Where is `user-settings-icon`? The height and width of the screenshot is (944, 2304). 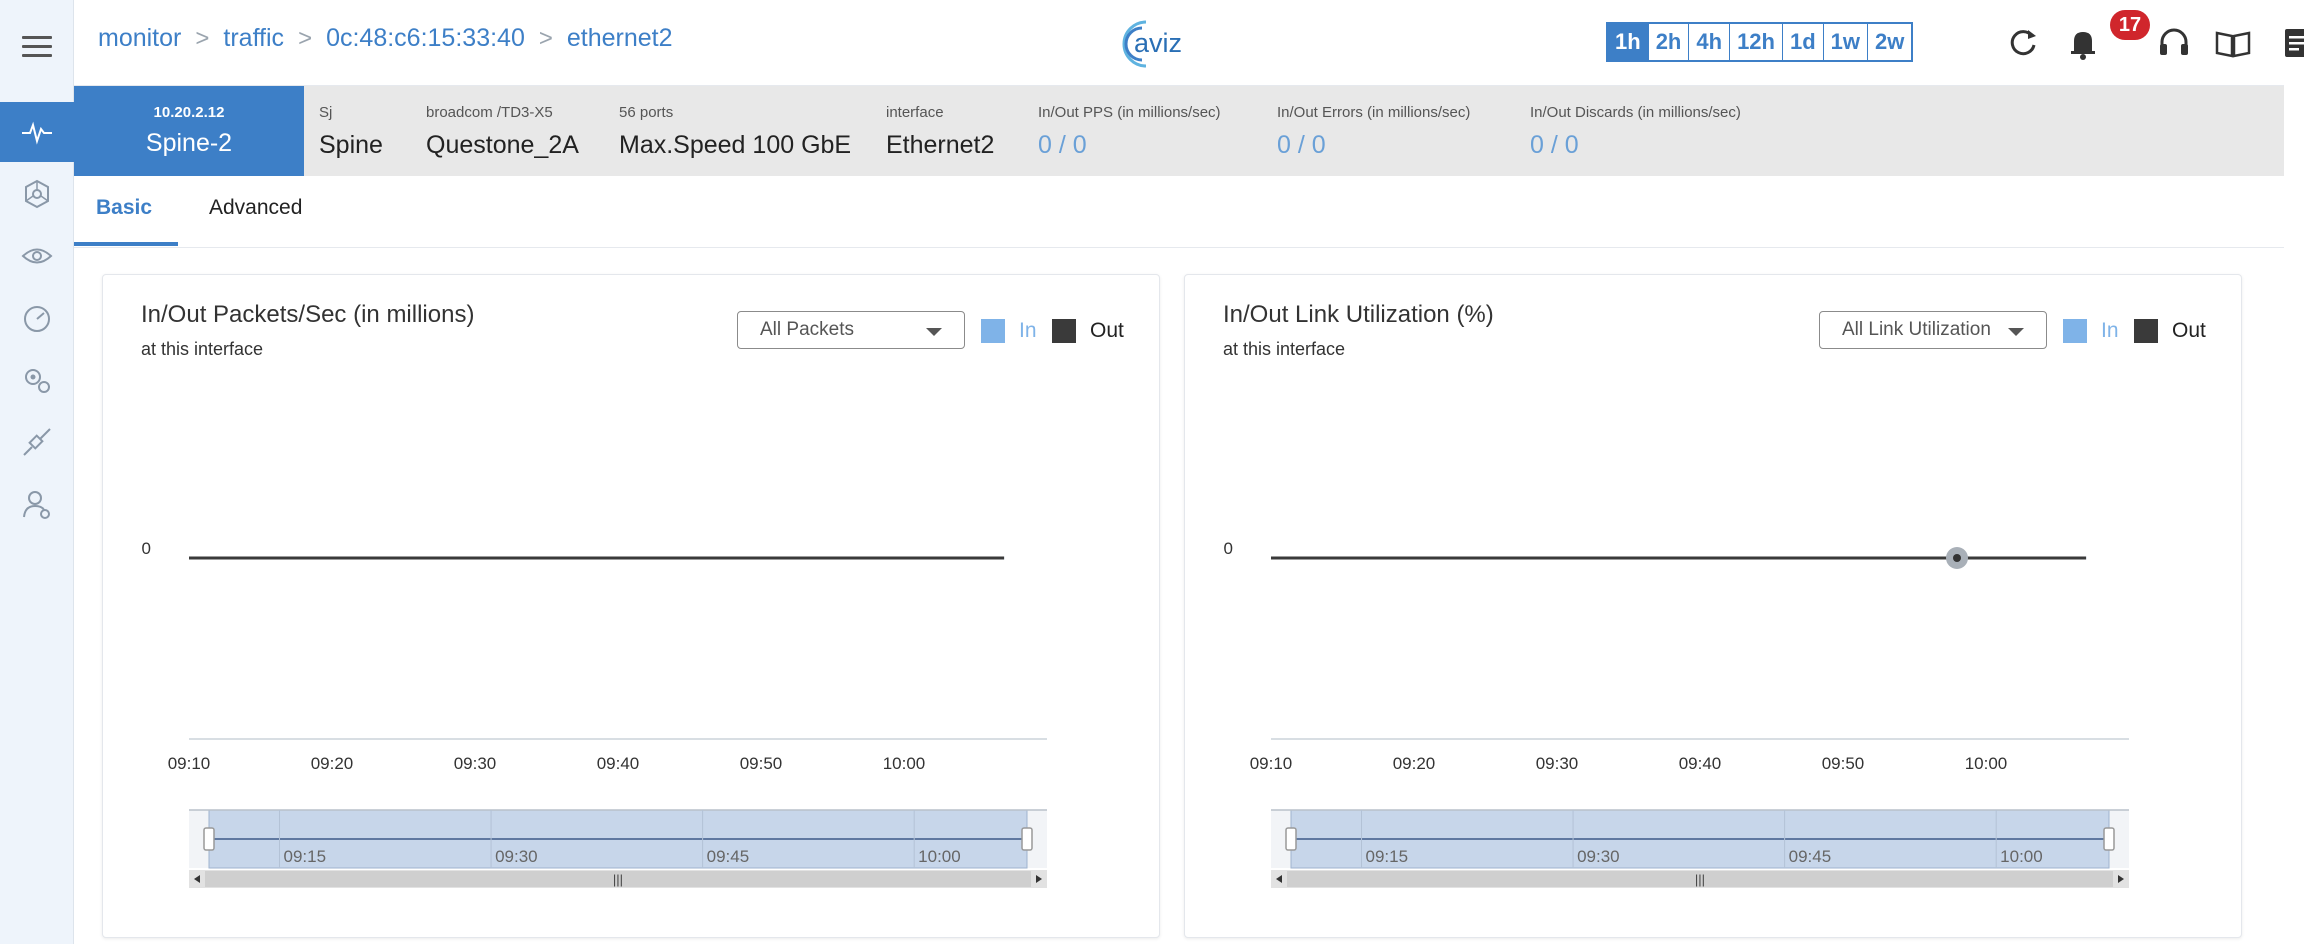 user-settings-icon is located at coordinates (36, 505).